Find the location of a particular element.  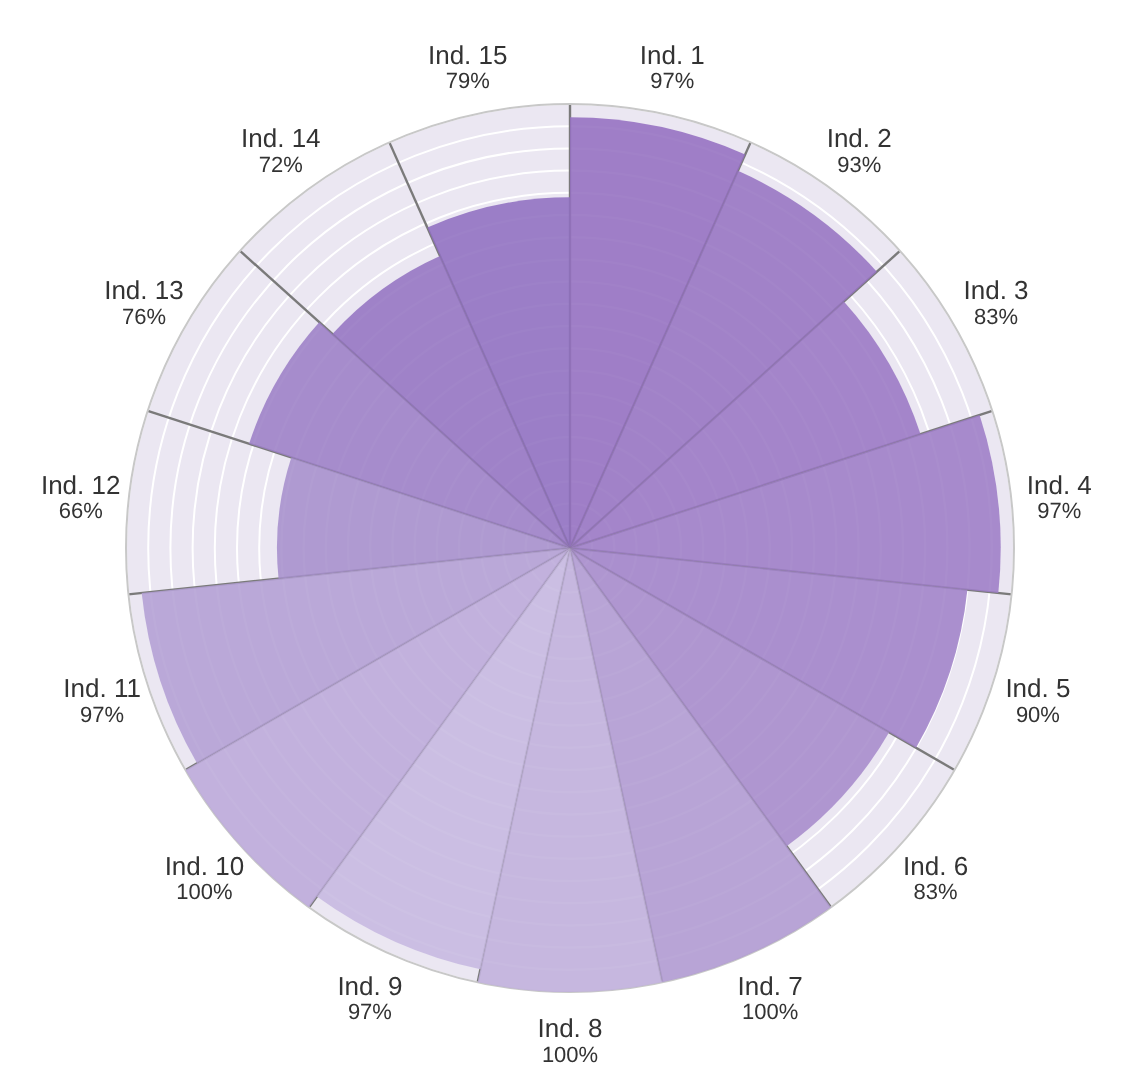

category-label: Ind. 12 is located at coordinates (80, 484).